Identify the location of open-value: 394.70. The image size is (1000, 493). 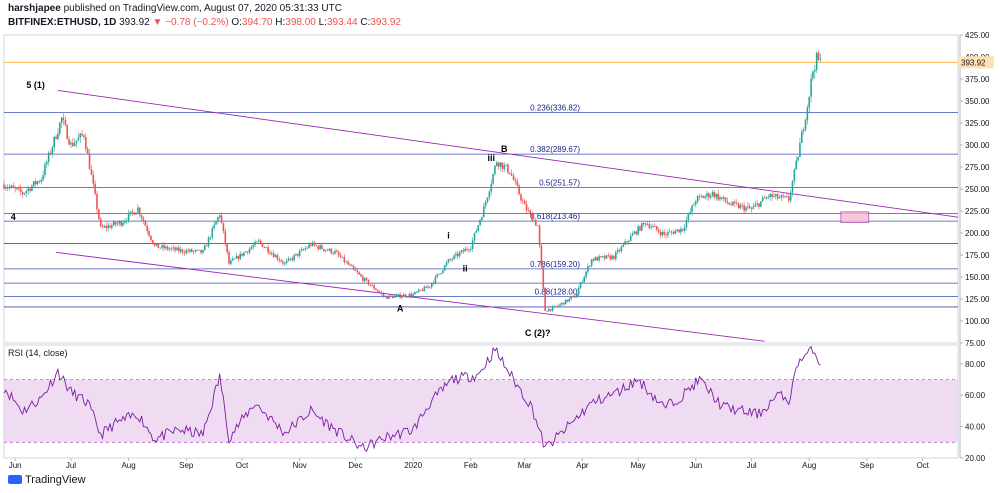
(257, 22).